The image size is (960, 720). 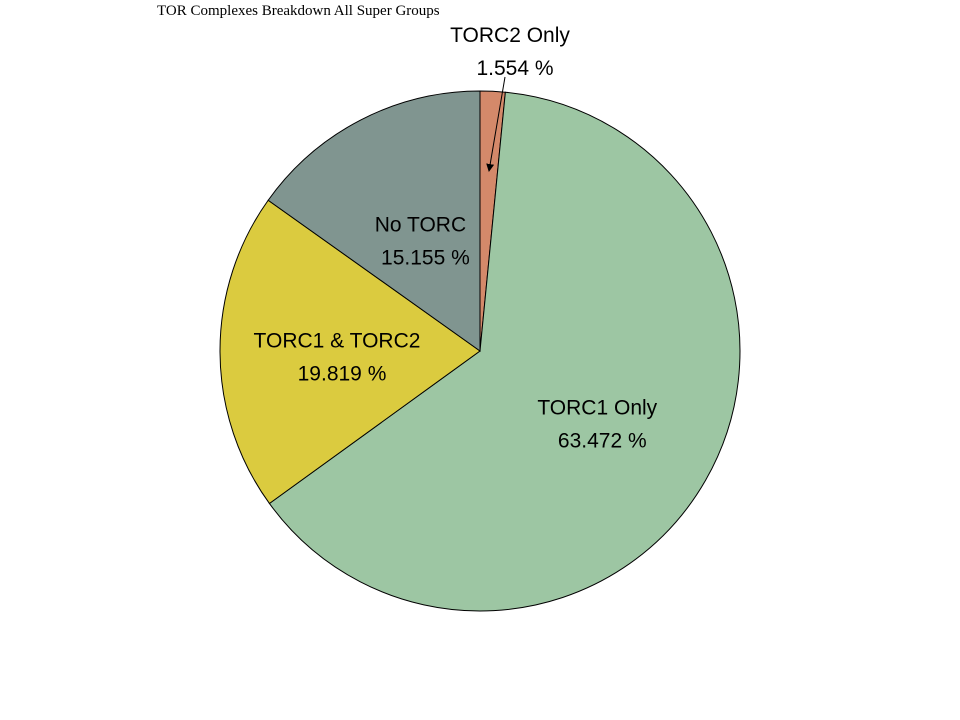 What do you see at coordinates (514, 68) in the screenshot?
I see `slice-value-torc2-only: 1.554 %` at bounding box center [514, 68].